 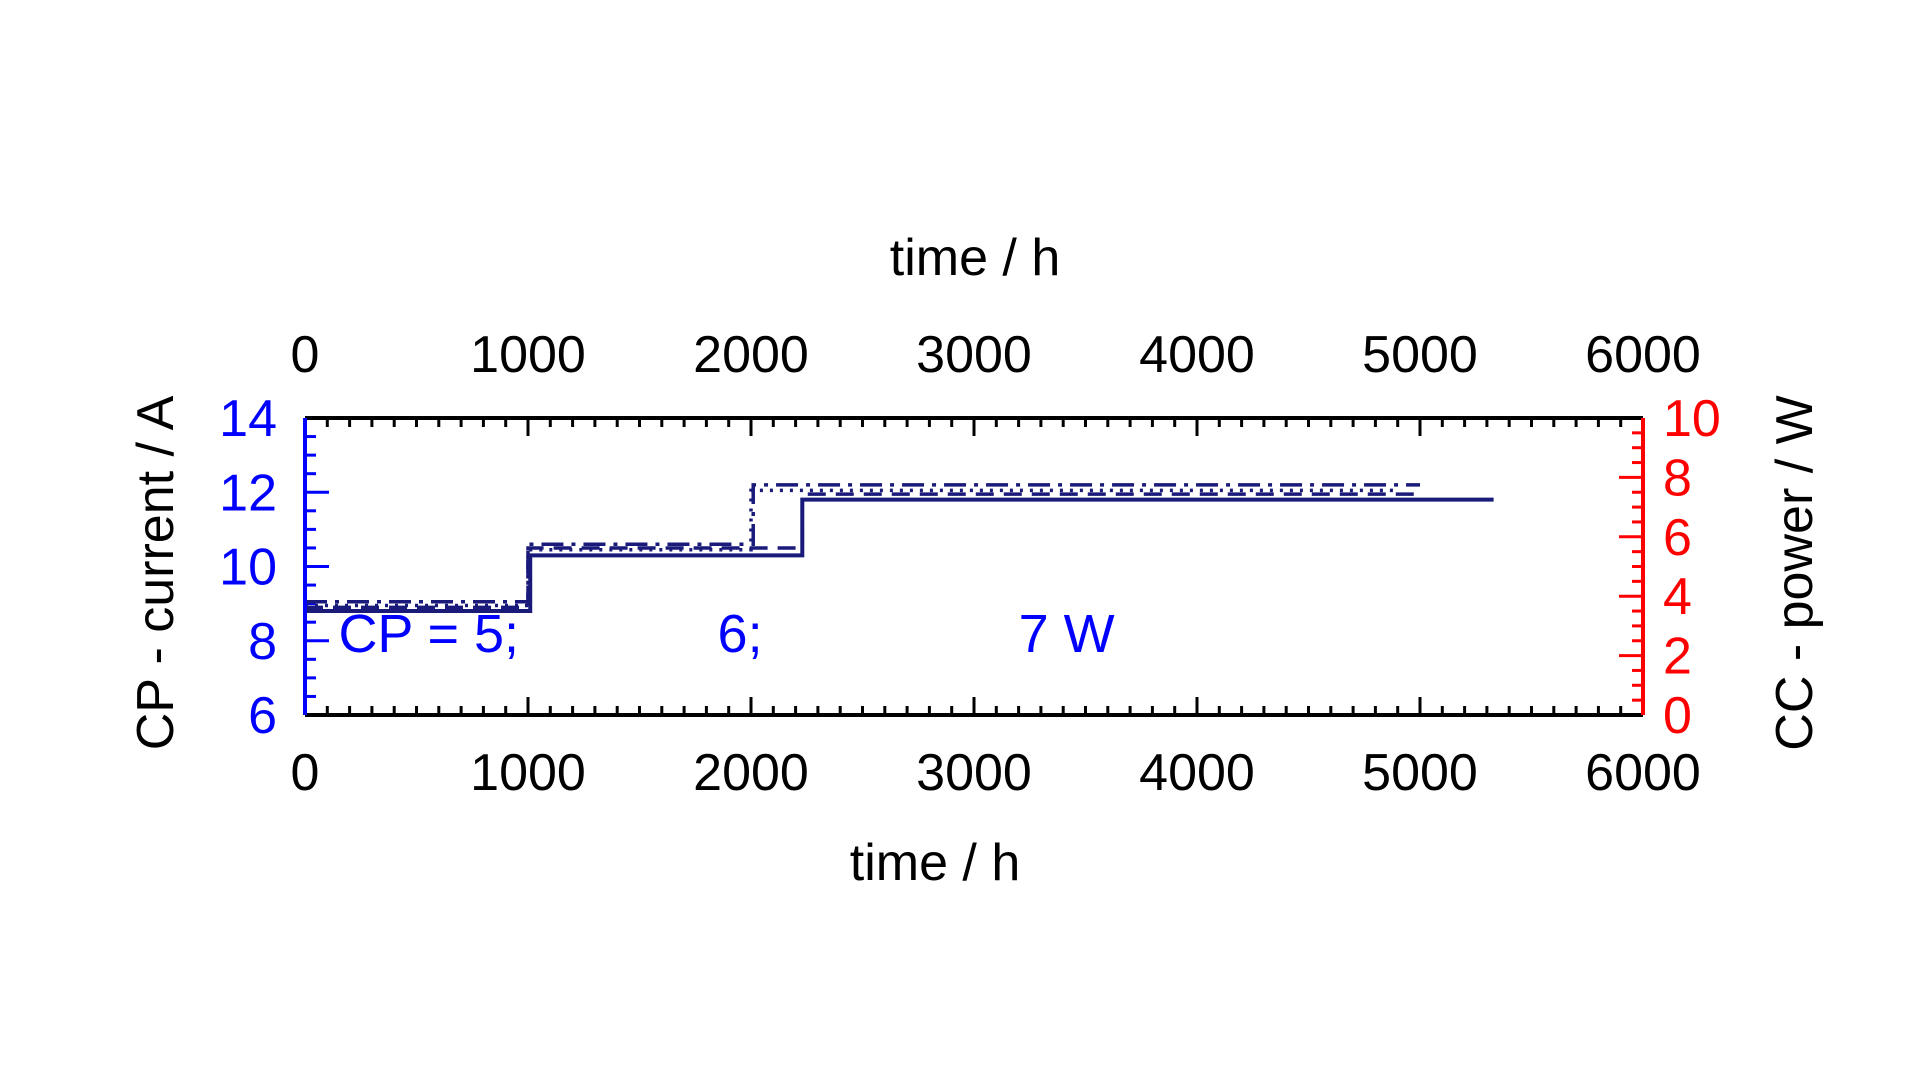 What do you see at coordinates (1677, 657) in the screenshot?
I see `y-right-tick-label: 2` at bounding box center [1677, 657].